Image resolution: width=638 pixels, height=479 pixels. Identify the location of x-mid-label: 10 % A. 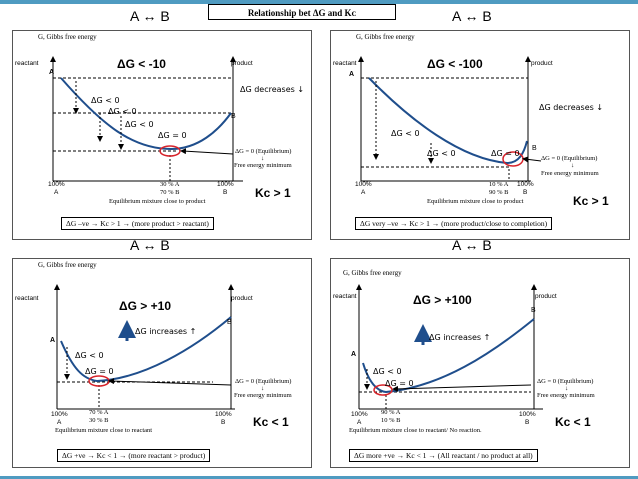
(499, 184).